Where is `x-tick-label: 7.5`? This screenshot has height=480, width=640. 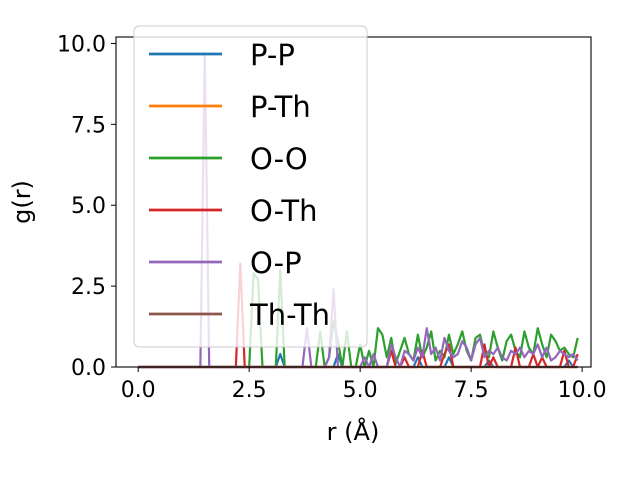 x-tick-label: 7.5 is located at coordinates (471, 390).